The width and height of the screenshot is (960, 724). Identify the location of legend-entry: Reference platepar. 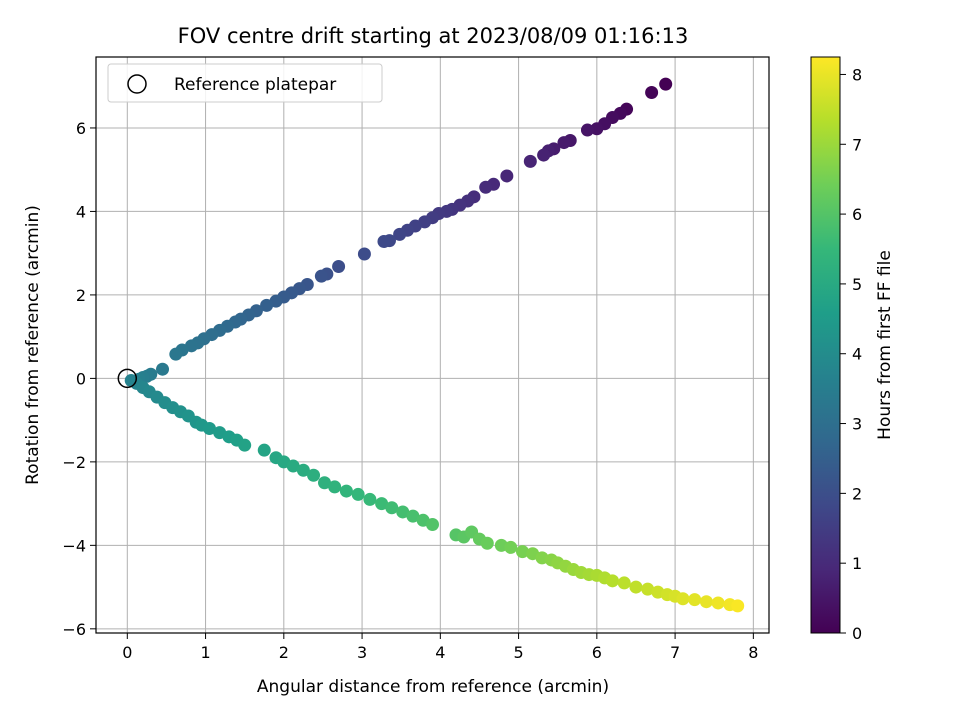
(255, 85).